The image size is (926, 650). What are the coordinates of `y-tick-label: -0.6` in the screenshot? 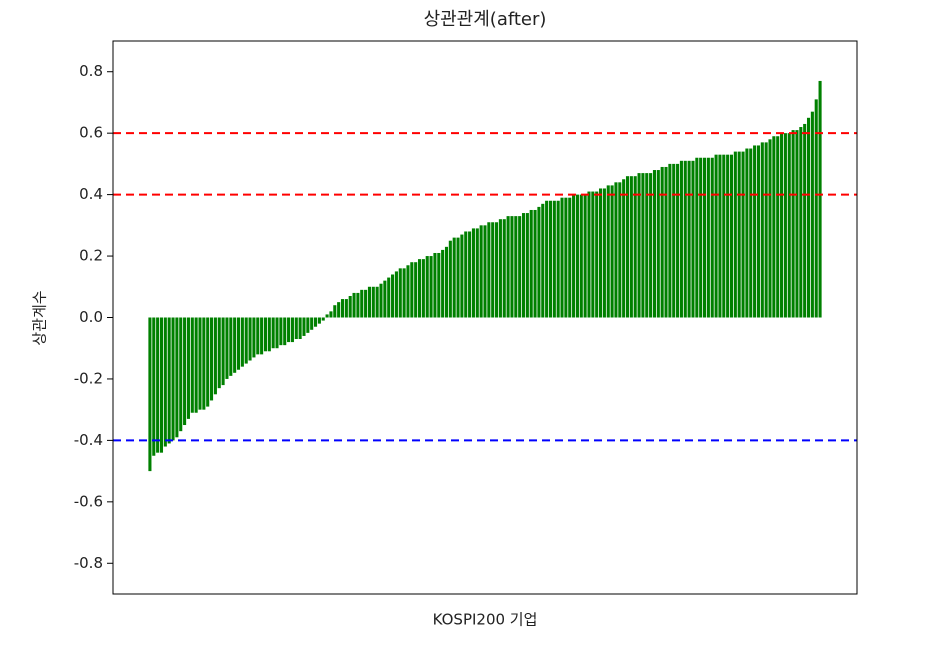 It's located at (88, 501).